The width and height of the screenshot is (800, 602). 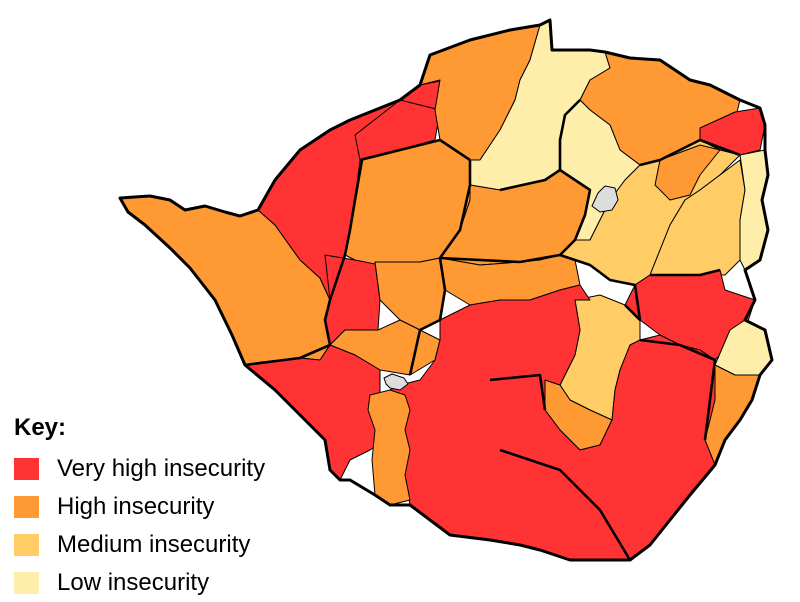 I want to click on region-bulawayo-no-data, so click(x=396, y=382).